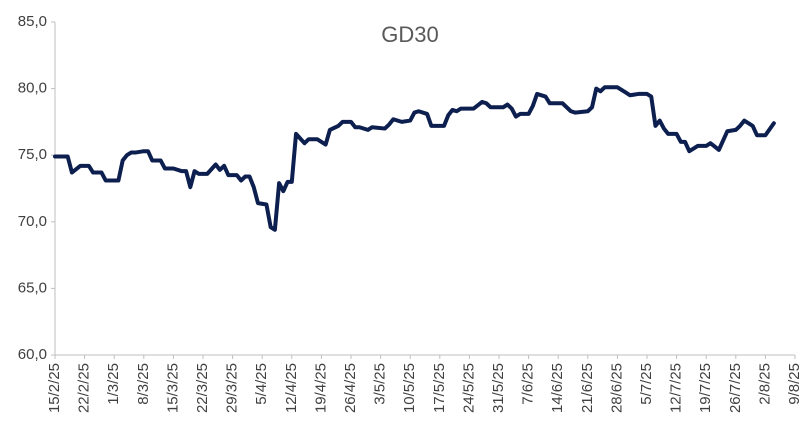 The image size is (810, 441). Describe the element at coordinates (202, 388) in the screenshot. I see `x-tick-label: 22/3/25` at that location.